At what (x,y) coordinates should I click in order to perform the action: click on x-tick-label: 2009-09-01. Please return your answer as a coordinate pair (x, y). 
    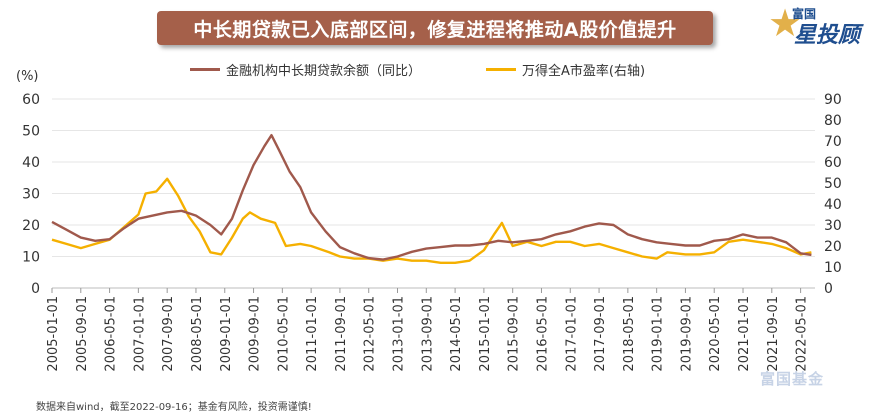
    Looking at the image, I should click on (255, 334).